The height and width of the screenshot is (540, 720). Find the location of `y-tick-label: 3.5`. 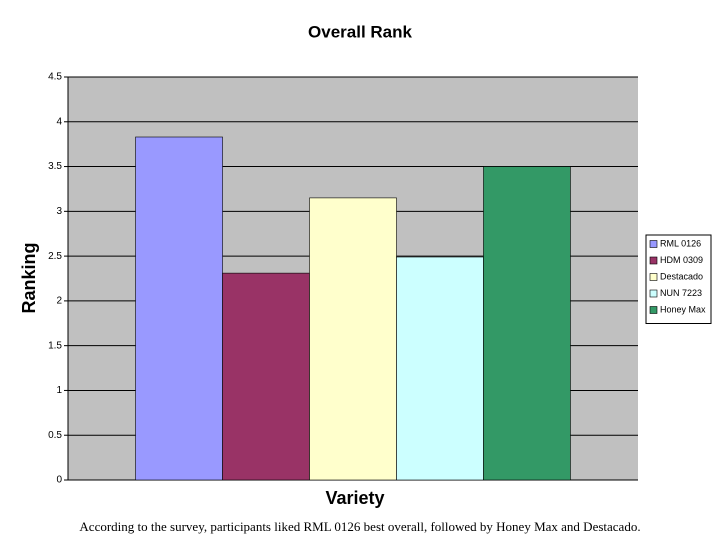

y-tick-label: 3.5 is located at coordinates (55, 166).